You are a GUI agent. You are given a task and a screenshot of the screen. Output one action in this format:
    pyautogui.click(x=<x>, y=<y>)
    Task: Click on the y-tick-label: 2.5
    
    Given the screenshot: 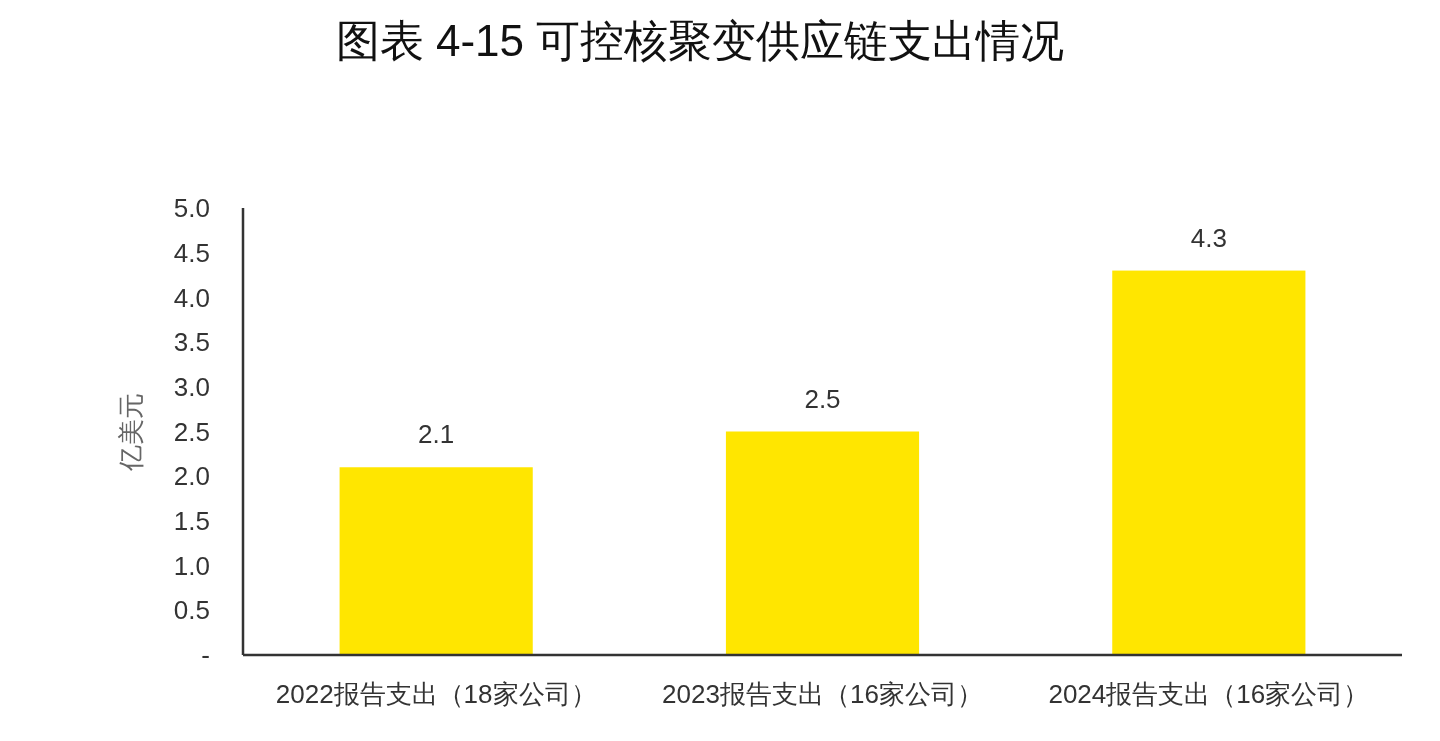 What is the action you would take?
    pyautogui.click(x=191, y=431)
    